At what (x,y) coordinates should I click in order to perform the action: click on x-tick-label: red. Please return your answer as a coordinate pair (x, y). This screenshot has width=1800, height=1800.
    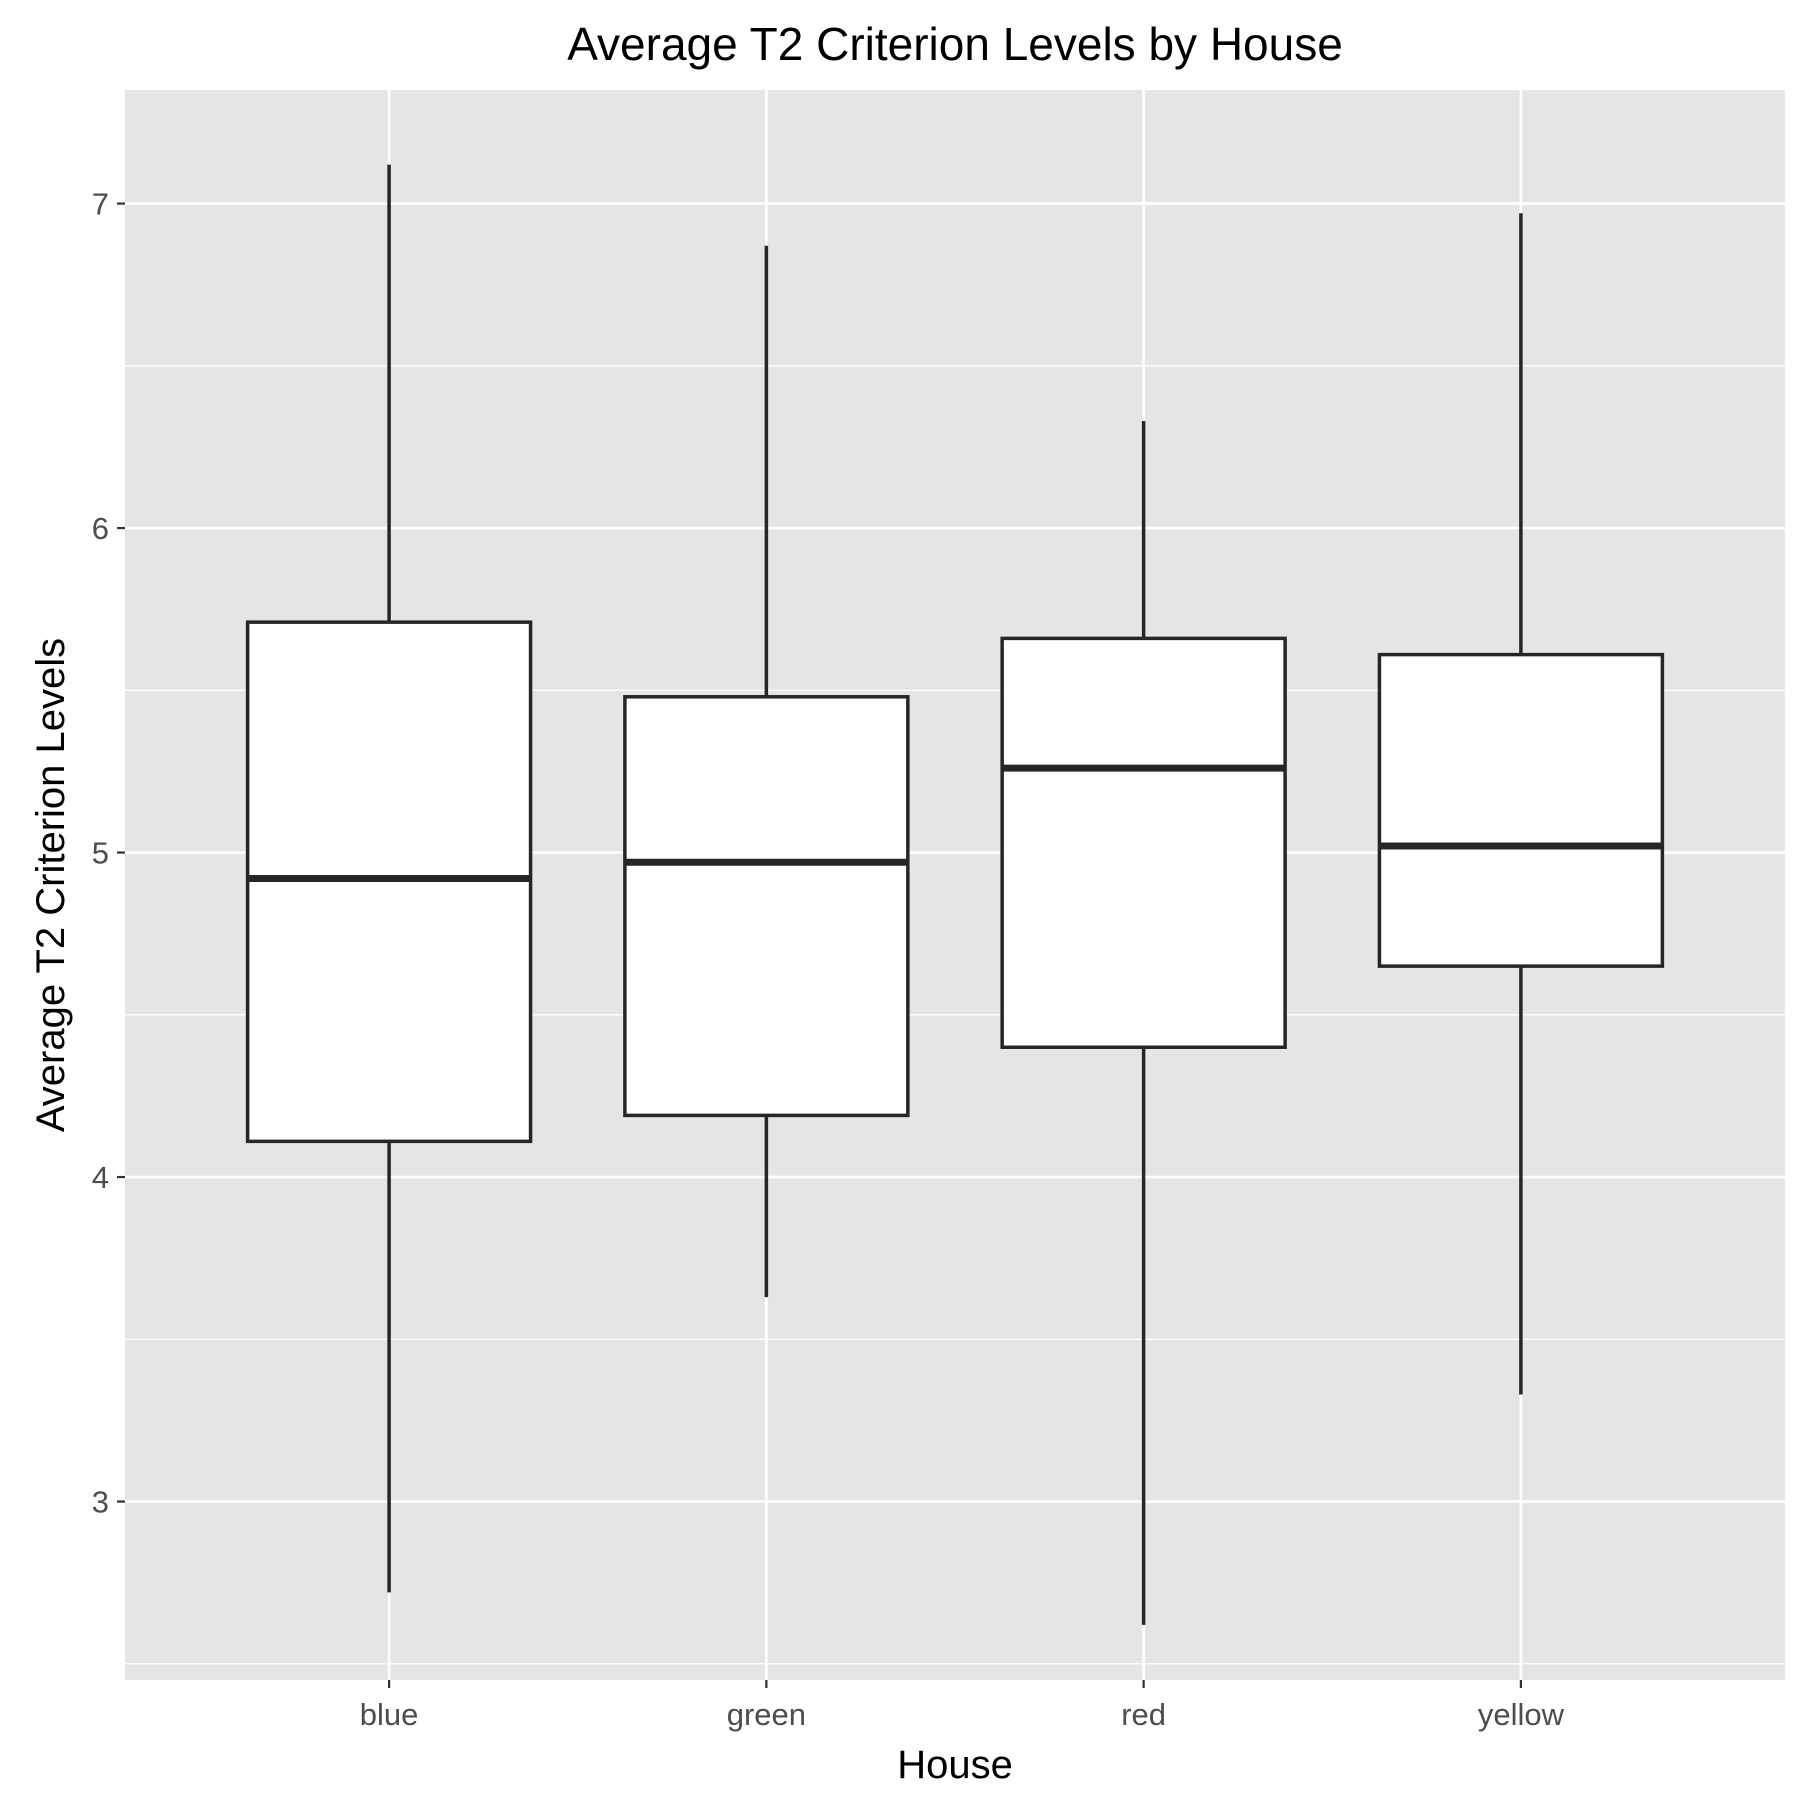
    Looking at the image, I should click on (1143, 1714).